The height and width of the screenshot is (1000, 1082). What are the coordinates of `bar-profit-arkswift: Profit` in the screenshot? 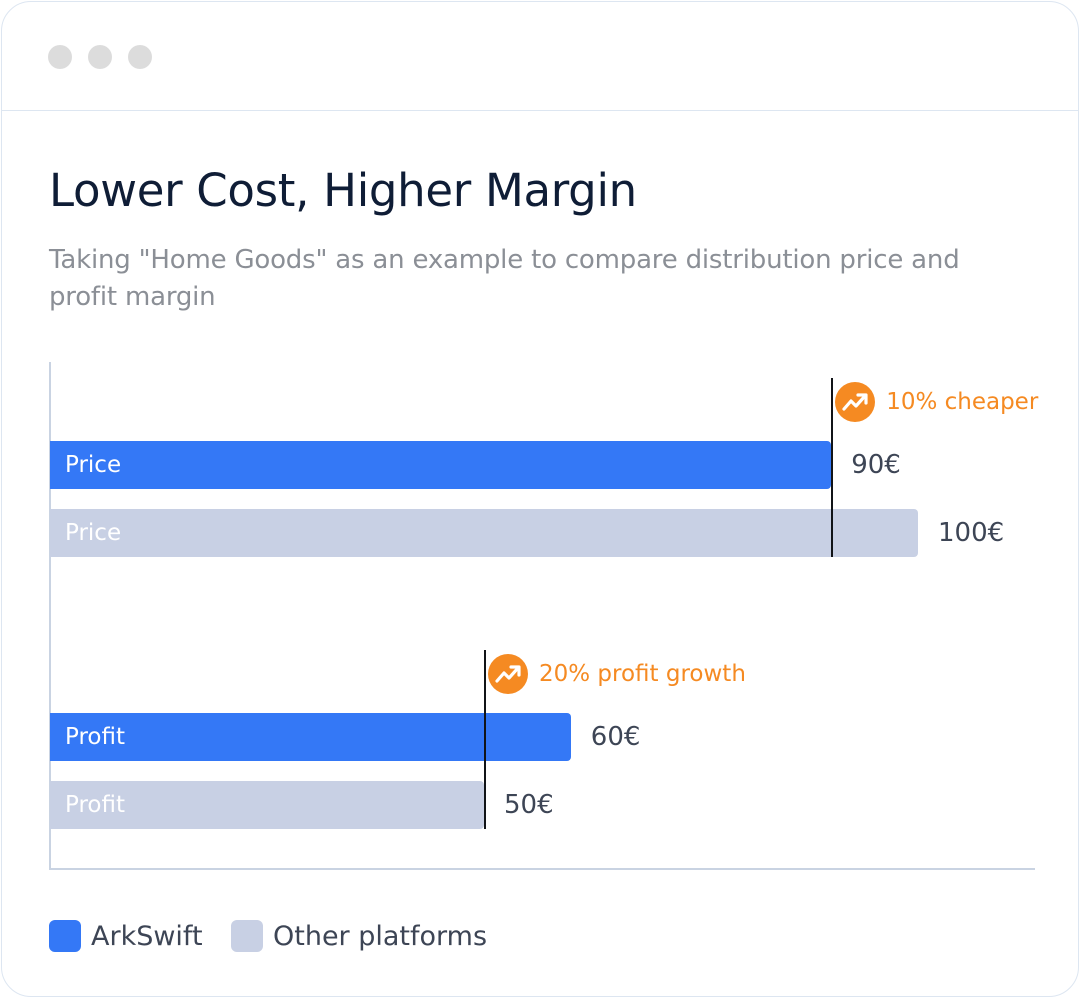 It's located at (310, 737).